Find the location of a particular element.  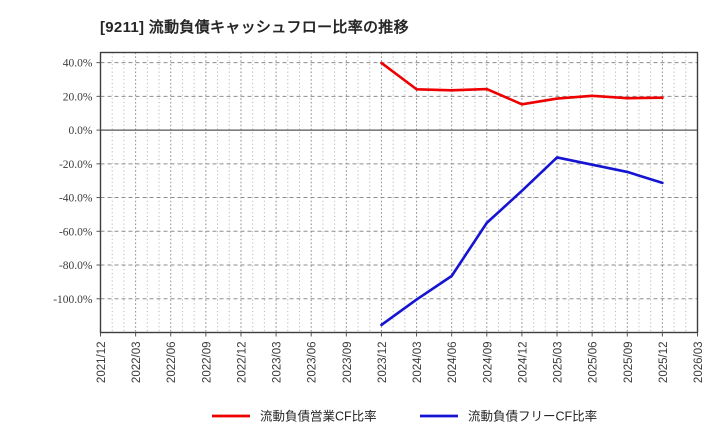

y-axis-tick-label: -20.0% is located at coordinates (76, 165).